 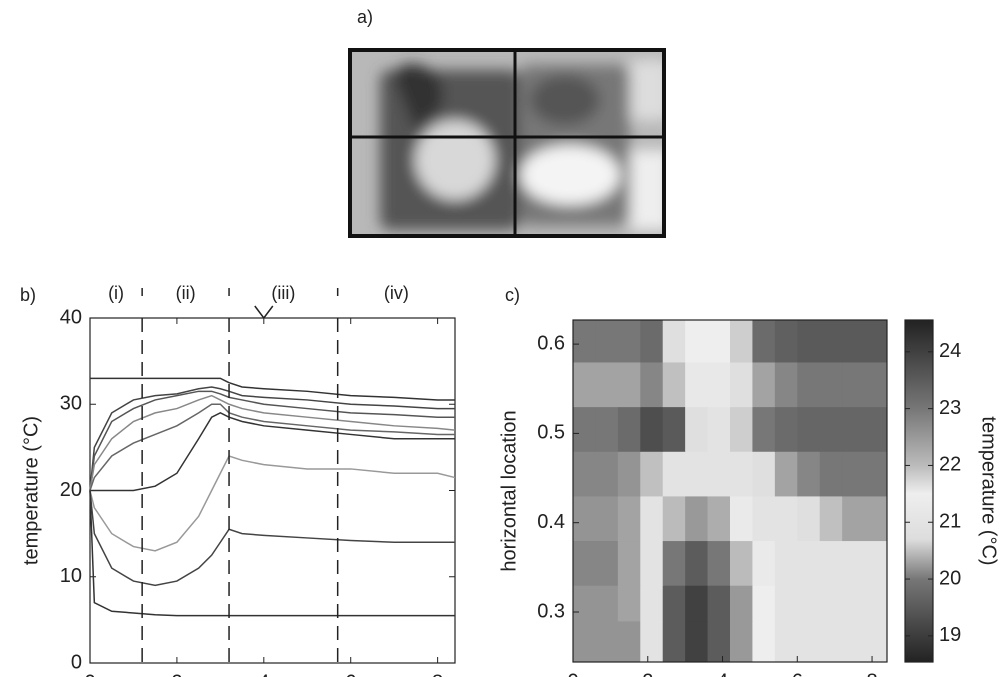 What do you see at coordinates (507, 143) in the screenshot?
I see `photo` at bounding box center [507, 143].